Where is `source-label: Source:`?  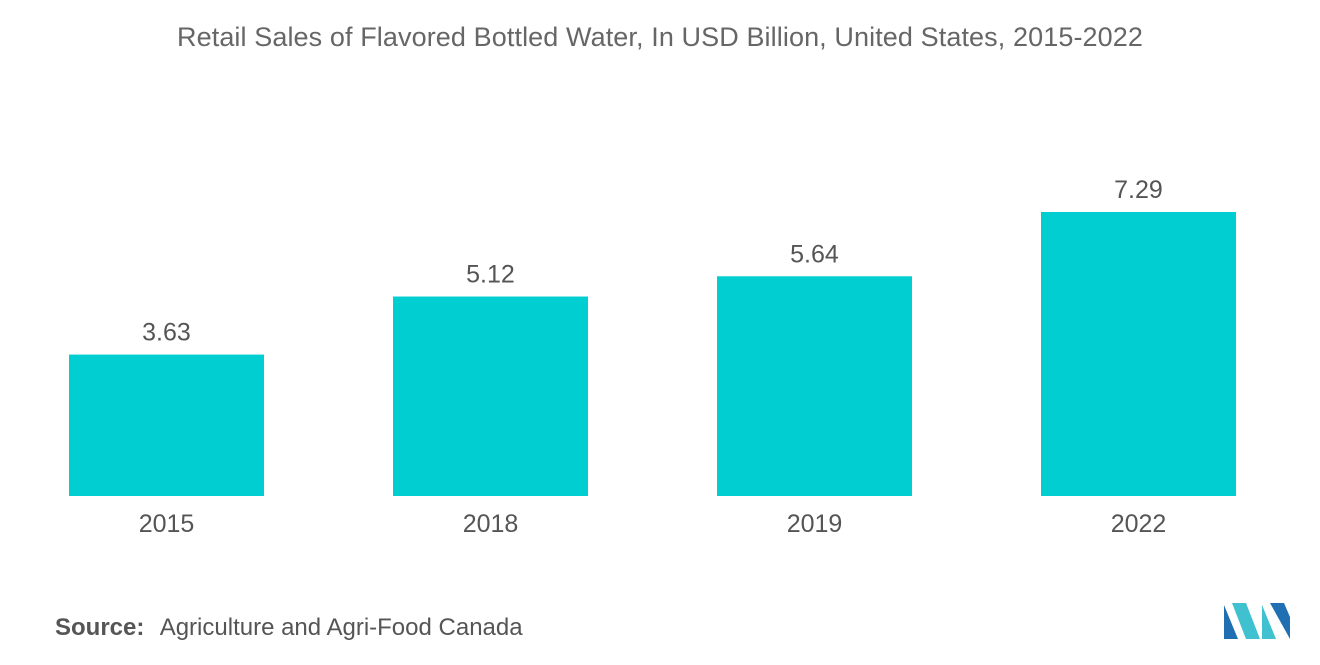 source-label: Source: is located at coordinates (100, 627).